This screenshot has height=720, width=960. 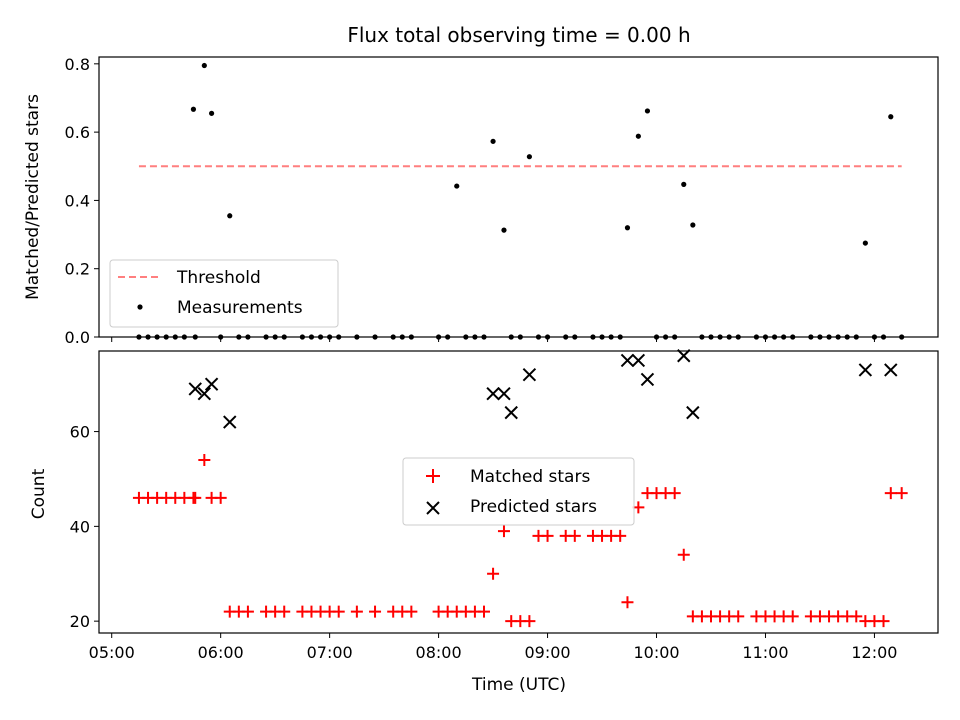 What do you see at coordinates (80, 432) in the screenshot?
I see `bottom-ytick-label: 60` at bounding box center [80, 432].